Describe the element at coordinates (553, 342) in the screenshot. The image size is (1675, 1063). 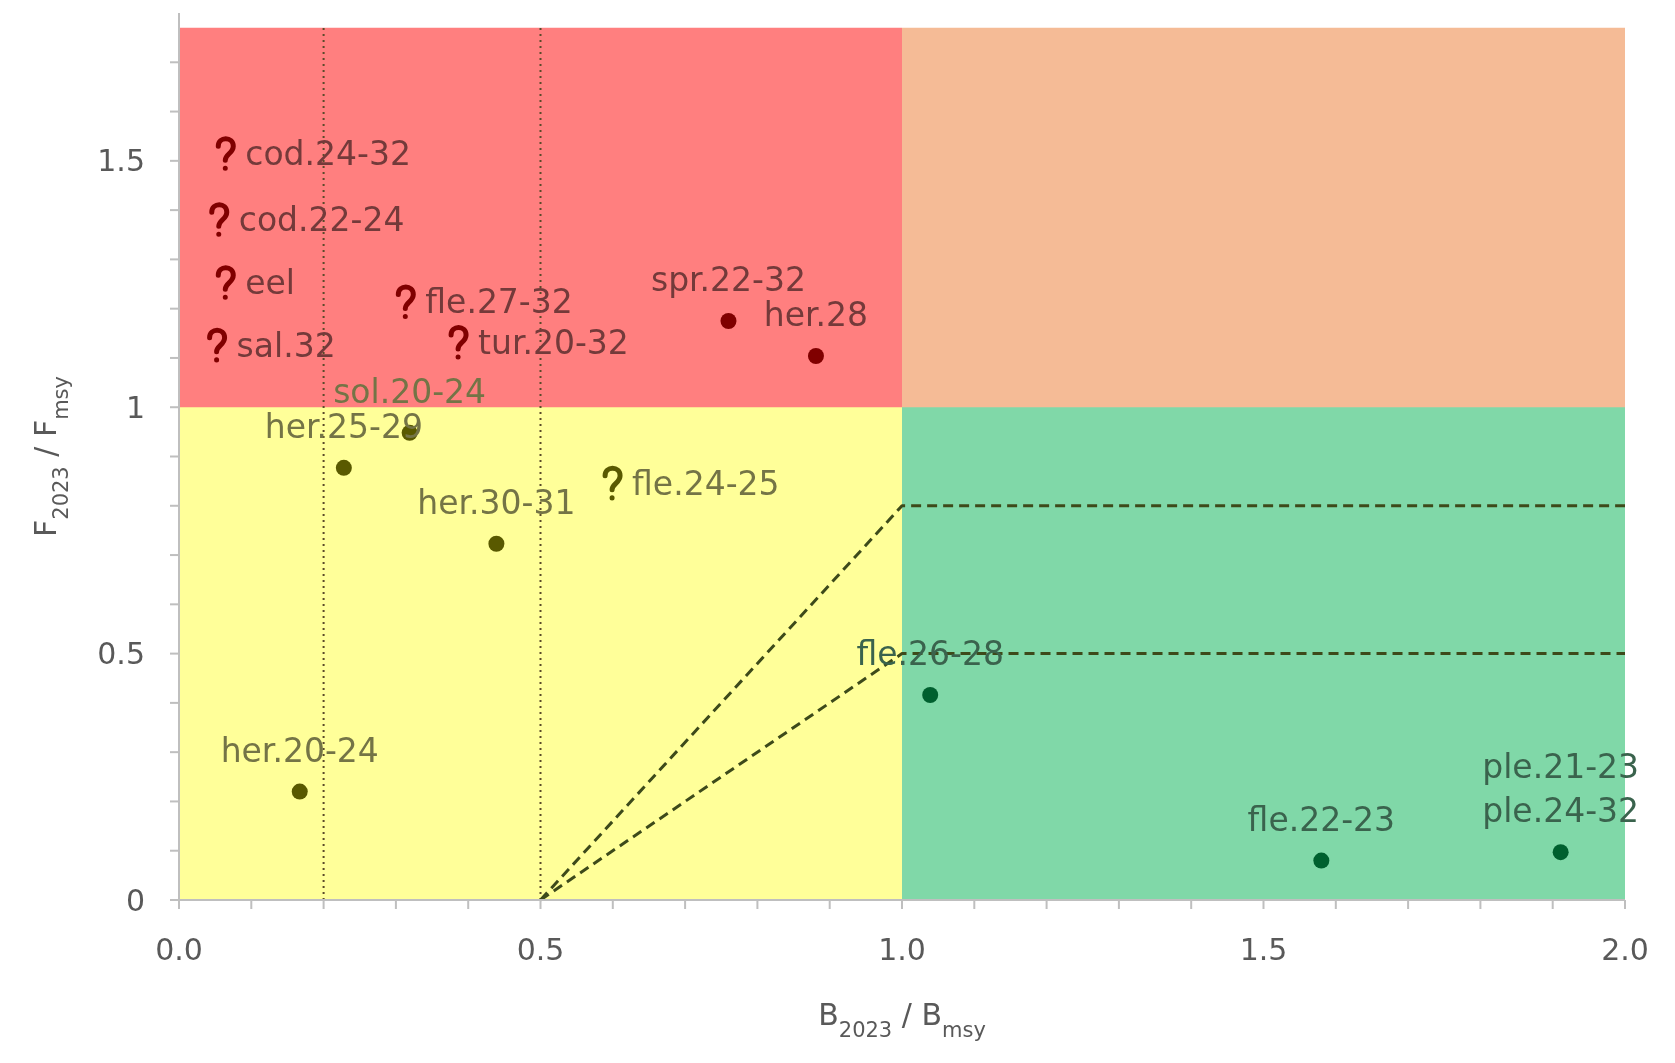
I see `annotation: tur.20-32` at that location.